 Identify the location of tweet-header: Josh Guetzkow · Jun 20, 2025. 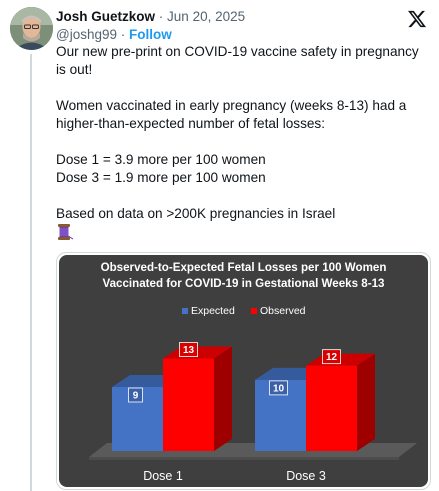
(150, 16).